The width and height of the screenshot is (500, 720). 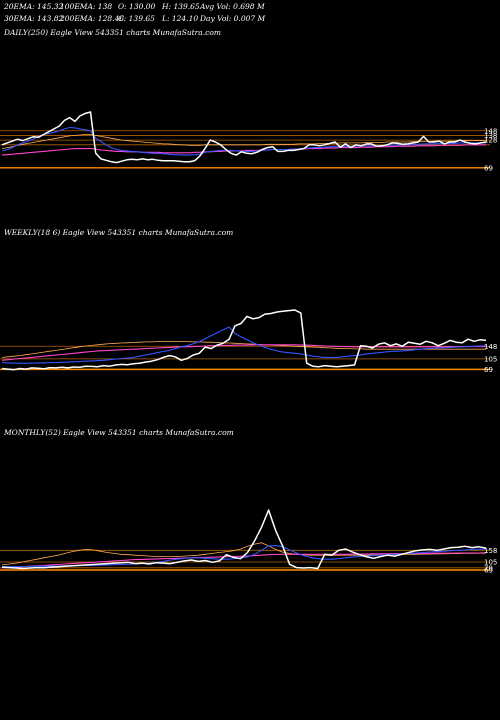 What do you see at coordinates (34, 6) in the screenshot?
I see `header-20ema: 20EMA: 145.32` at bounding box center [34, 6].